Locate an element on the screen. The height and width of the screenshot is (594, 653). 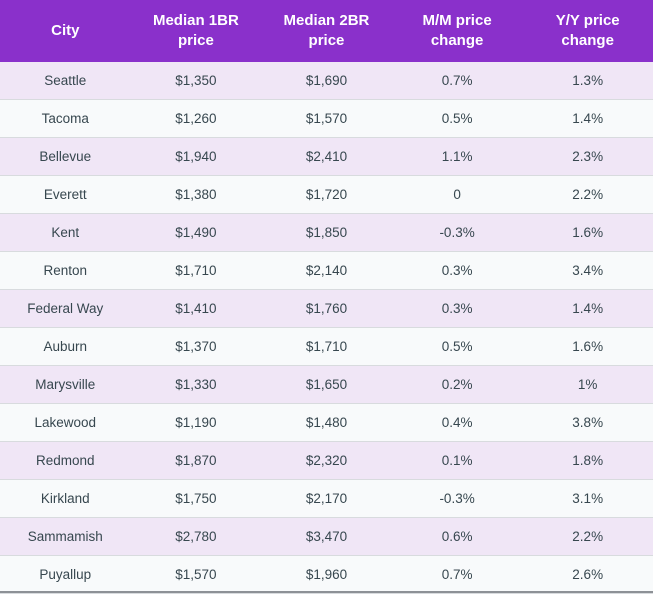
cell-mm-change: 0.4% is located at coordinates (457, 422).